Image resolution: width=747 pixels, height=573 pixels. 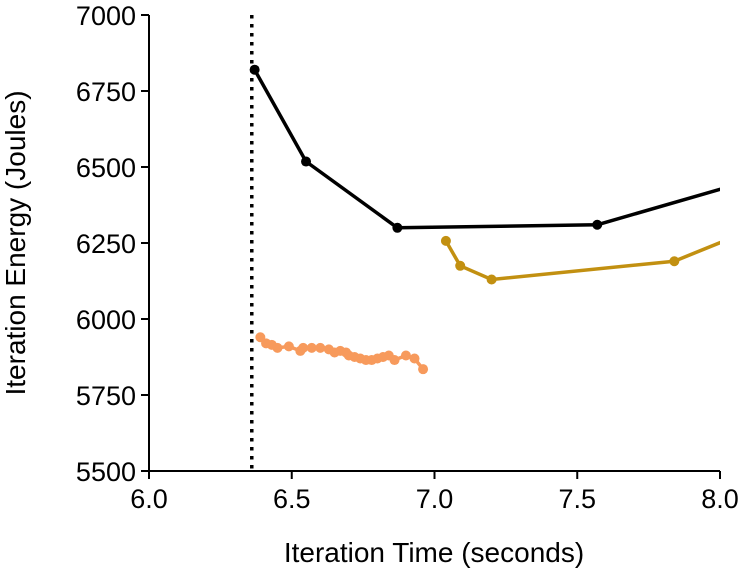 What do you see at coordinates (106, 472) in the screenshot?
I see `y-tick-label: 5500` at bounding box center [106, 472].